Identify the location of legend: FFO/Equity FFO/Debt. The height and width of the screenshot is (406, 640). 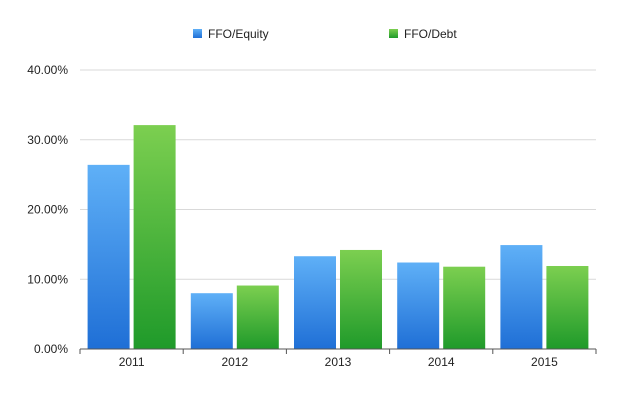
(325, 34).